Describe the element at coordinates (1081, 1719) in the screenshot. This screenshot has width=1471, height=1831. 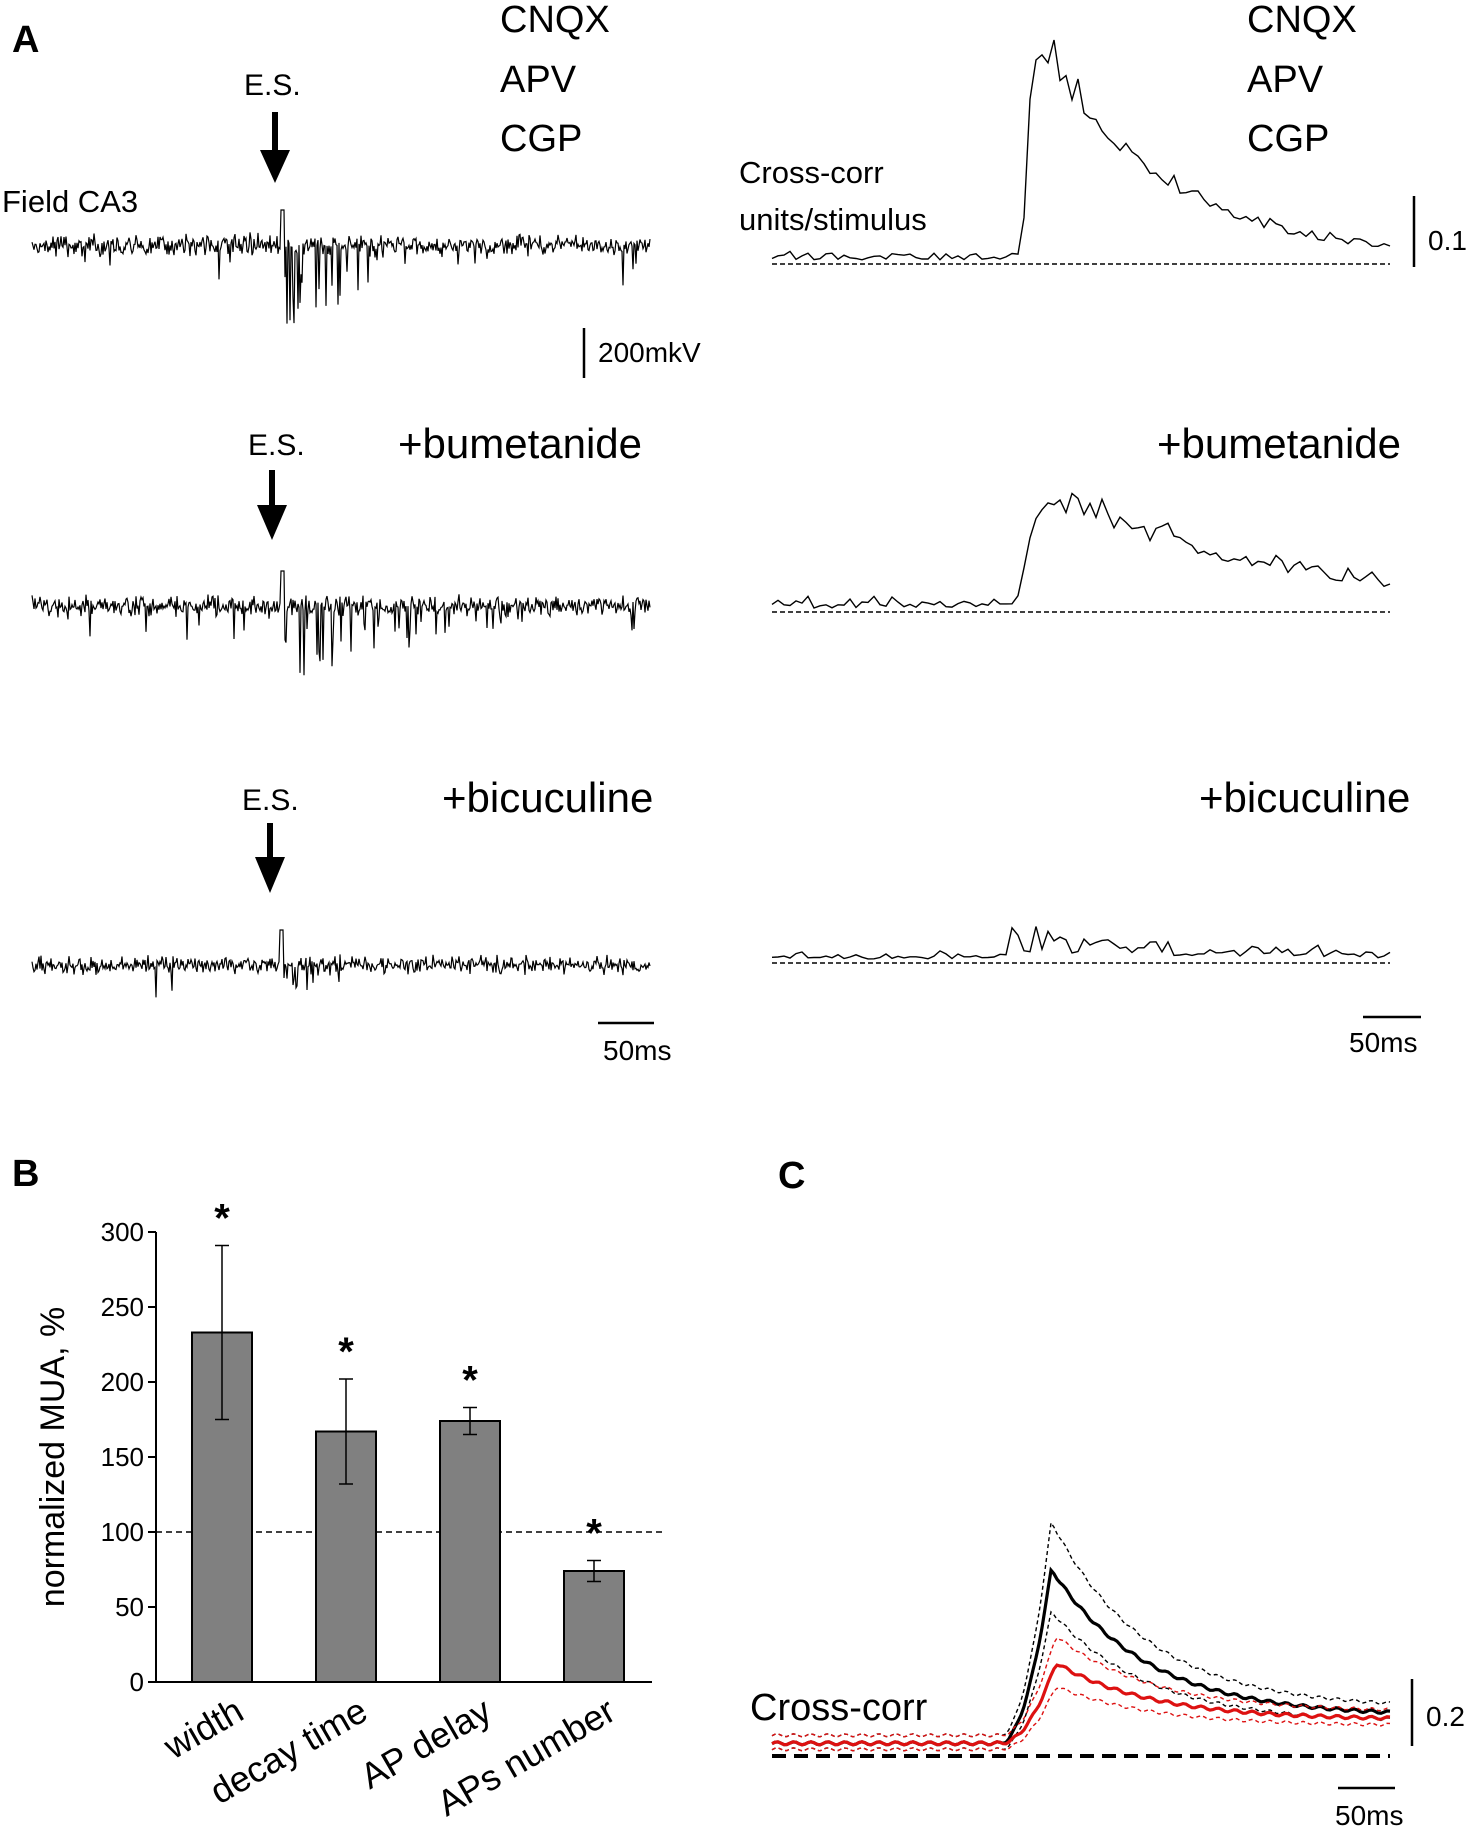
I see `red-lower-band` at that location.